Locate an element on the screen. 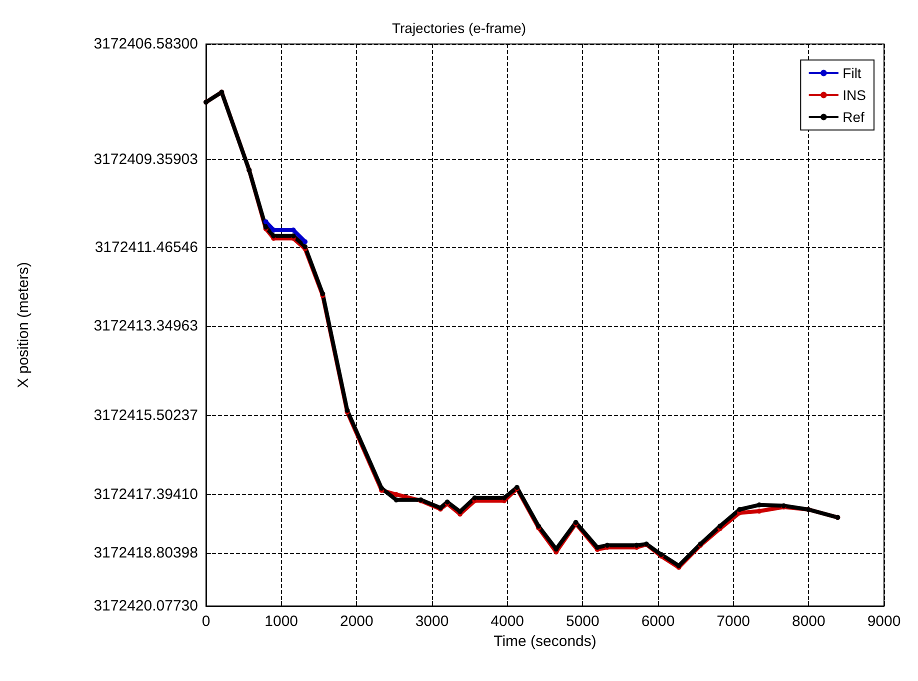 This screenshot has height=681, width=918. x-tick-label: 5000 is located at coordinates (583, 621).